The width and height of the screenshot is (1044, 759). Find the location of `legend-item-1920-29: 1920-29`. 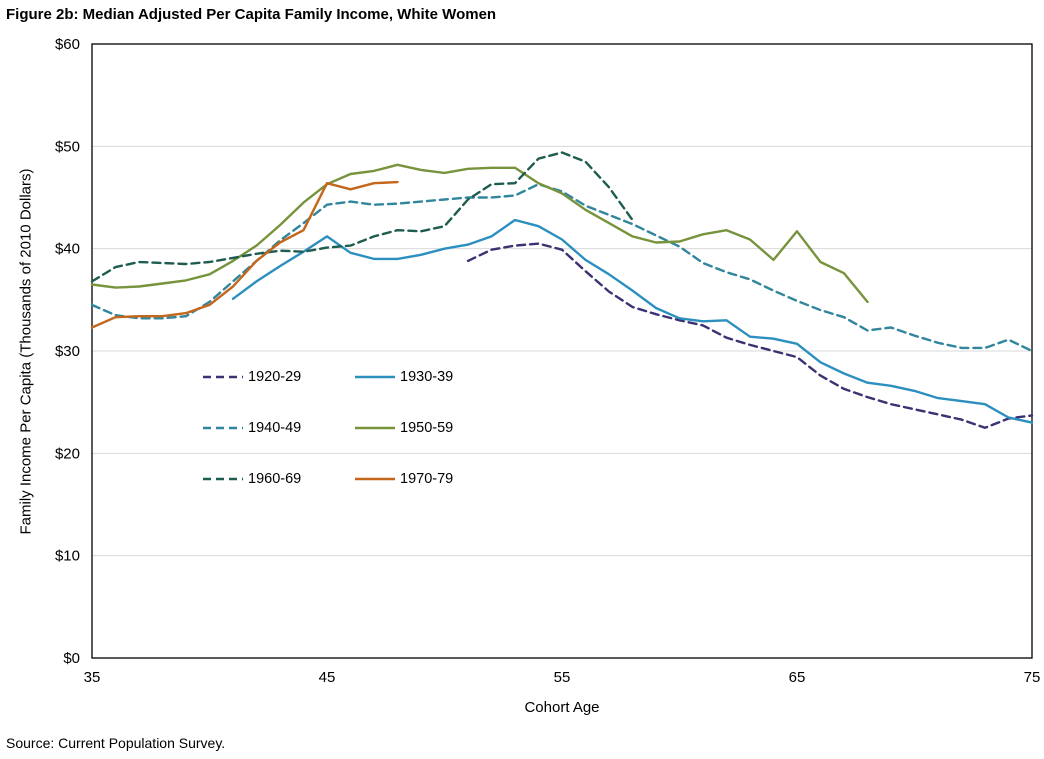

legend-item-1920-29: 1920-29 is located at coordinates (279, 376).